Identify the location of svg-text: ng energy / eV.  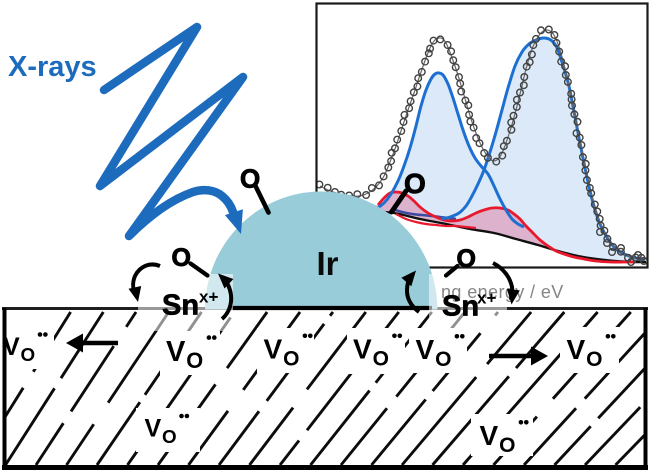
(502, 292).